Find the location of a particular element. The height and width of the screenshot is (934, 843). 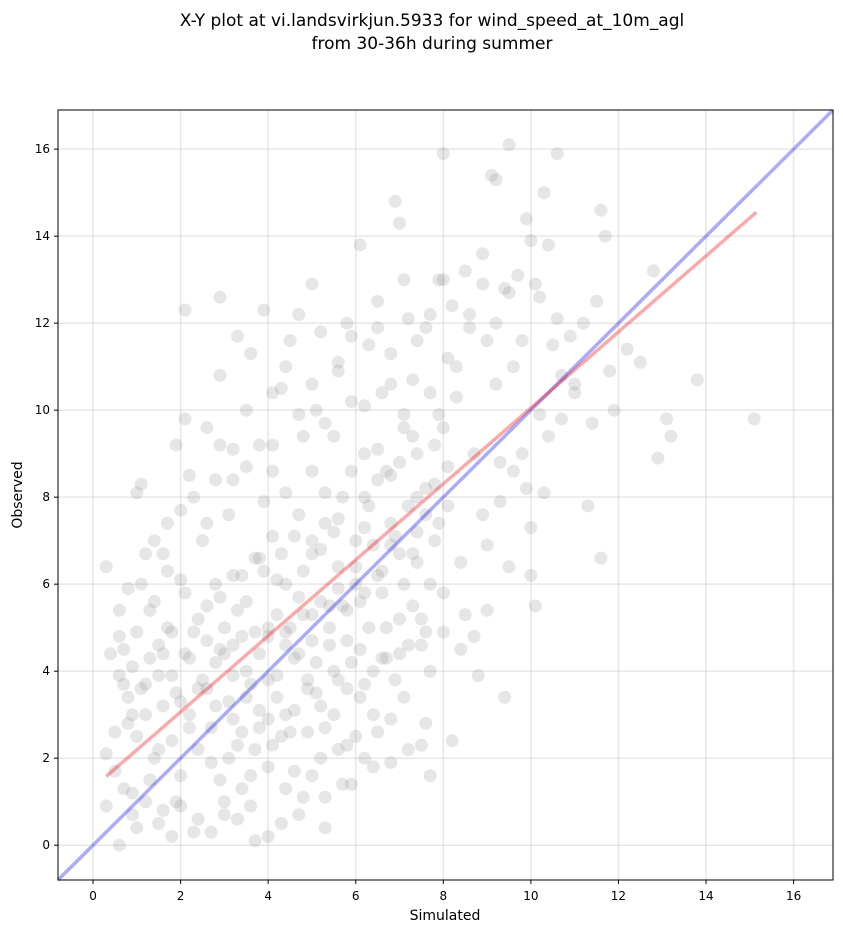

y-tick-label: 0 is located at coordinates (46, 845).